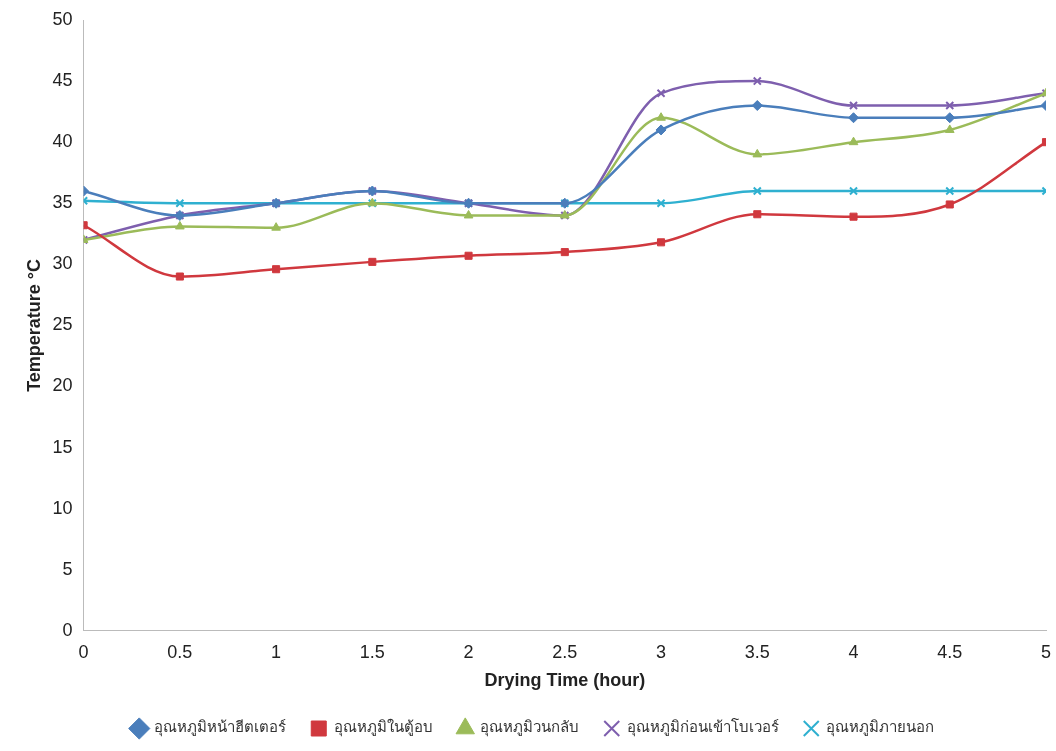 The width and height of the screenshot is (1056, 751). Describe the element at coordinates (702, 728) in the screenshot. I see `legend-label: อุณหภูมิก่อนเข้าโบเวอร์` at that location.